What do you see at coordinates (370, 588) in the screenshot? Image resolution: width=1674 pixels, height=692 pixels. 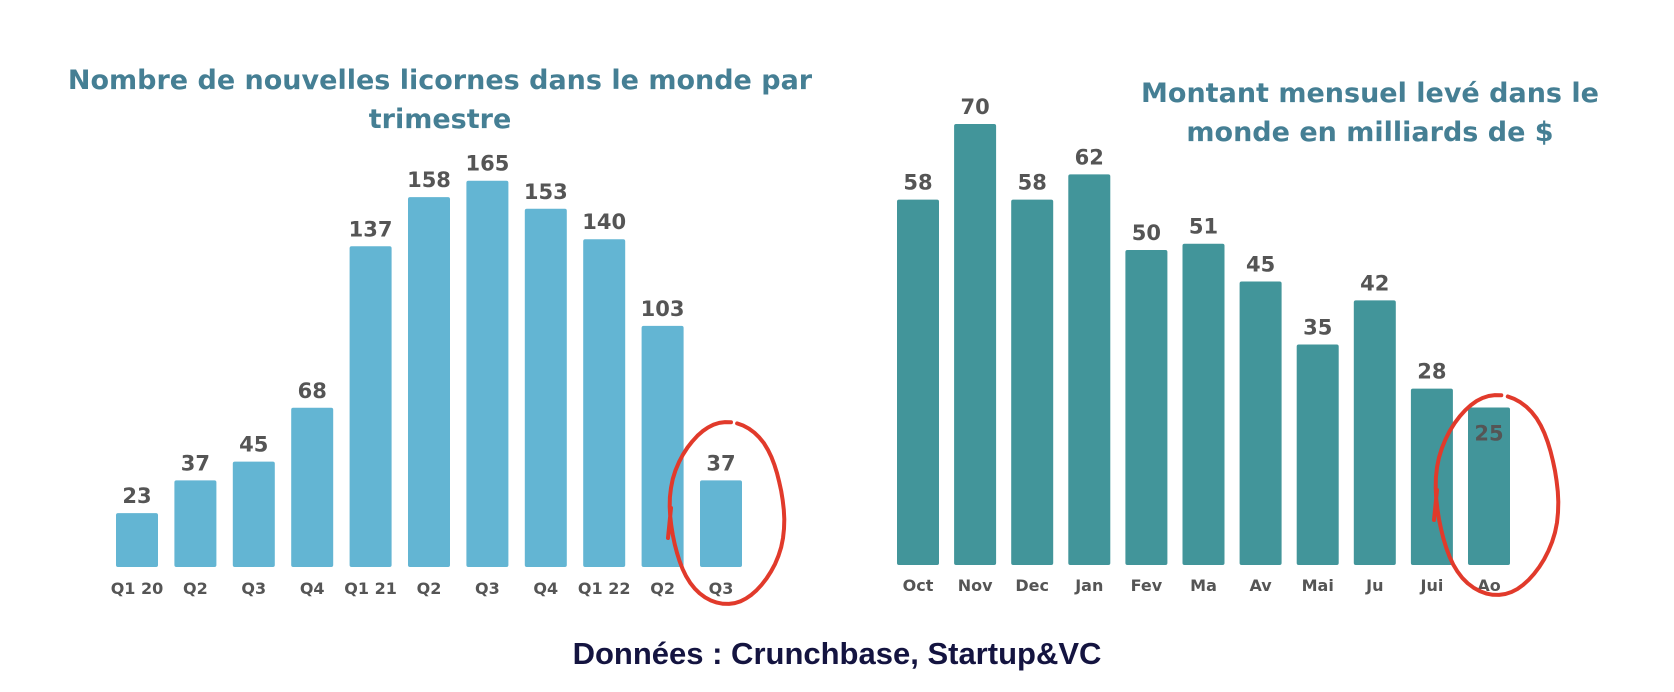 I see `x-tick-label: Q1 21` at bounding box center [370, 588].